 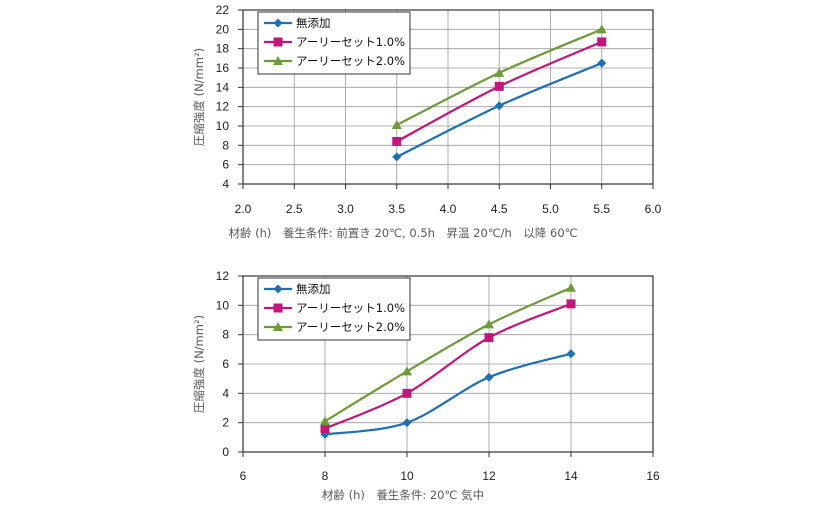 I want to click on x-tick-label: 2.5, so click(x=294, y=209).